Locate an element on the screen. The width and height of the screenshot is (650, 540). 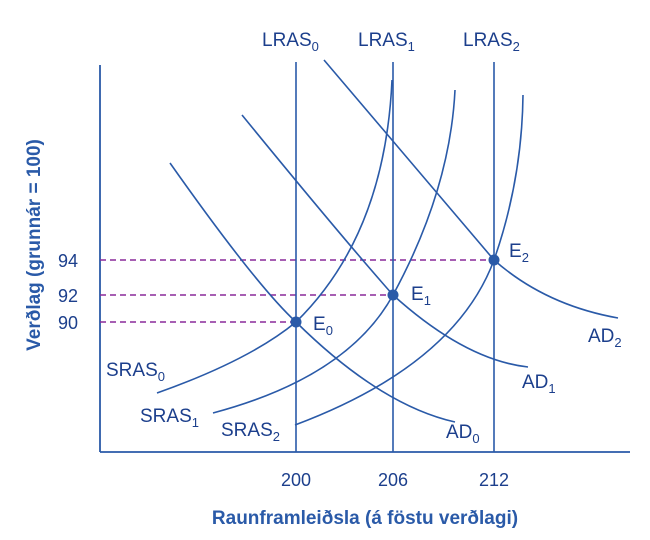
x-tick-label-200: 200 is located at coordinates (296, 480).